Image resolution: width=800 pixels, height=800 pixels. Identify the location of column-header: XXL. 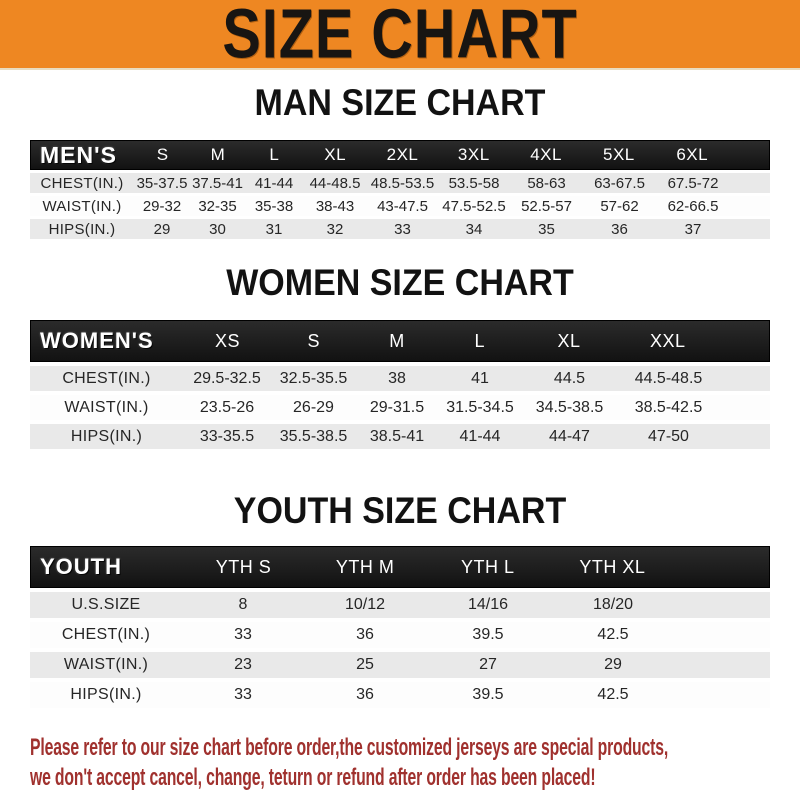
(668, 340).